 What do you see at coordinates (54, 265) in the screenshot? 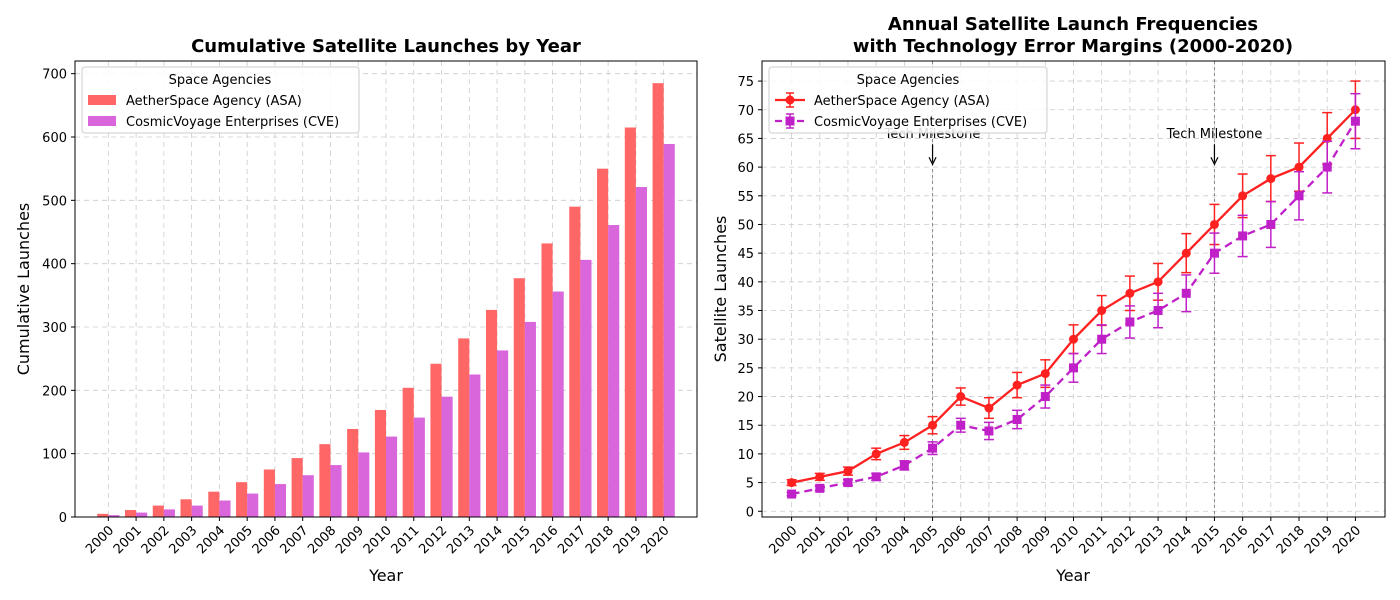
I see `chart1-y-tick-label: 400` at bounding box center [54, 265].